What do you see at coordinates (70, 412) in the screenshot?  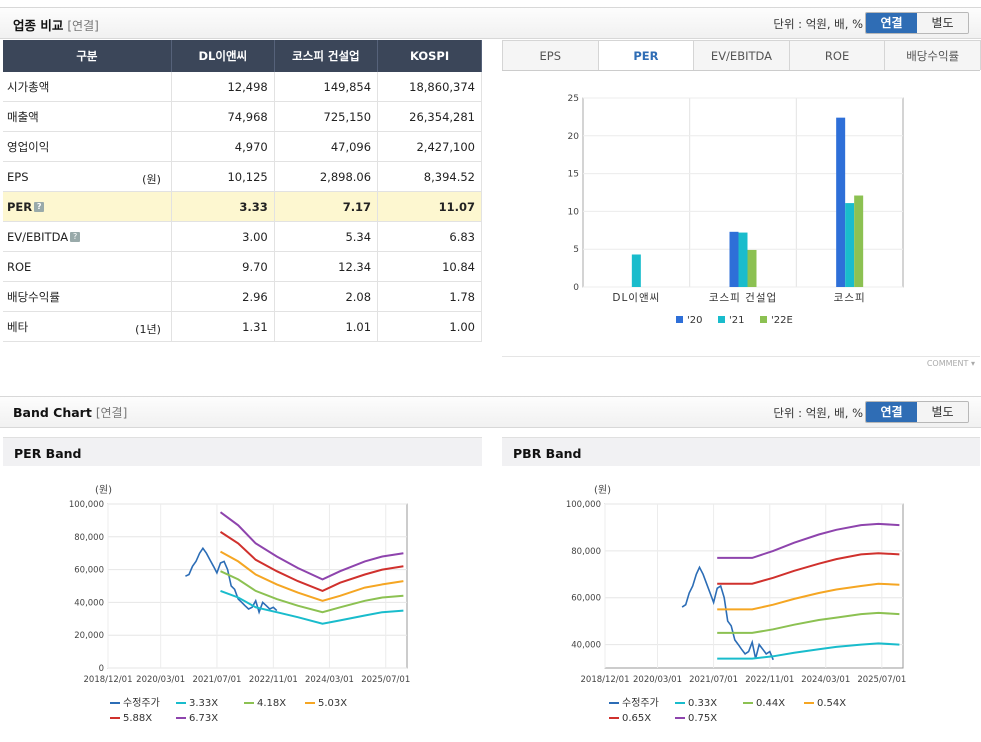 I see `band-title: Band Chart [연결]` at bounding box center [70, 412].